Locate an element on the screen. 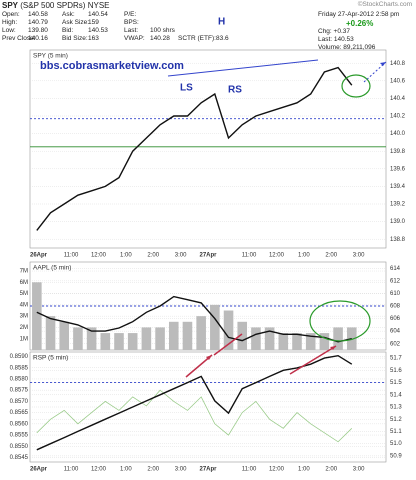 This screenshot has width=416, height=480. y-right-tick-label: 138.8 is located at coordinates (398, 240).